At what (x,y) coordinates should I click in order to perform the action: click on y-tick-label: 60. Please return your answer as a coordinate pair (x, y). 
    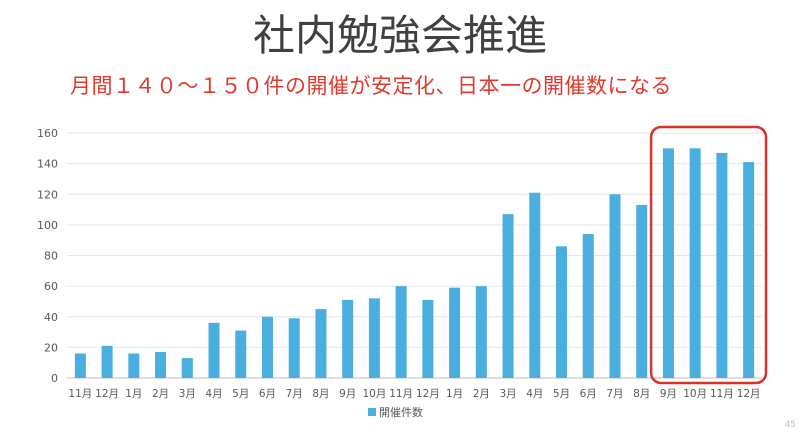
    Looking at the image, I should click on (51, 286).